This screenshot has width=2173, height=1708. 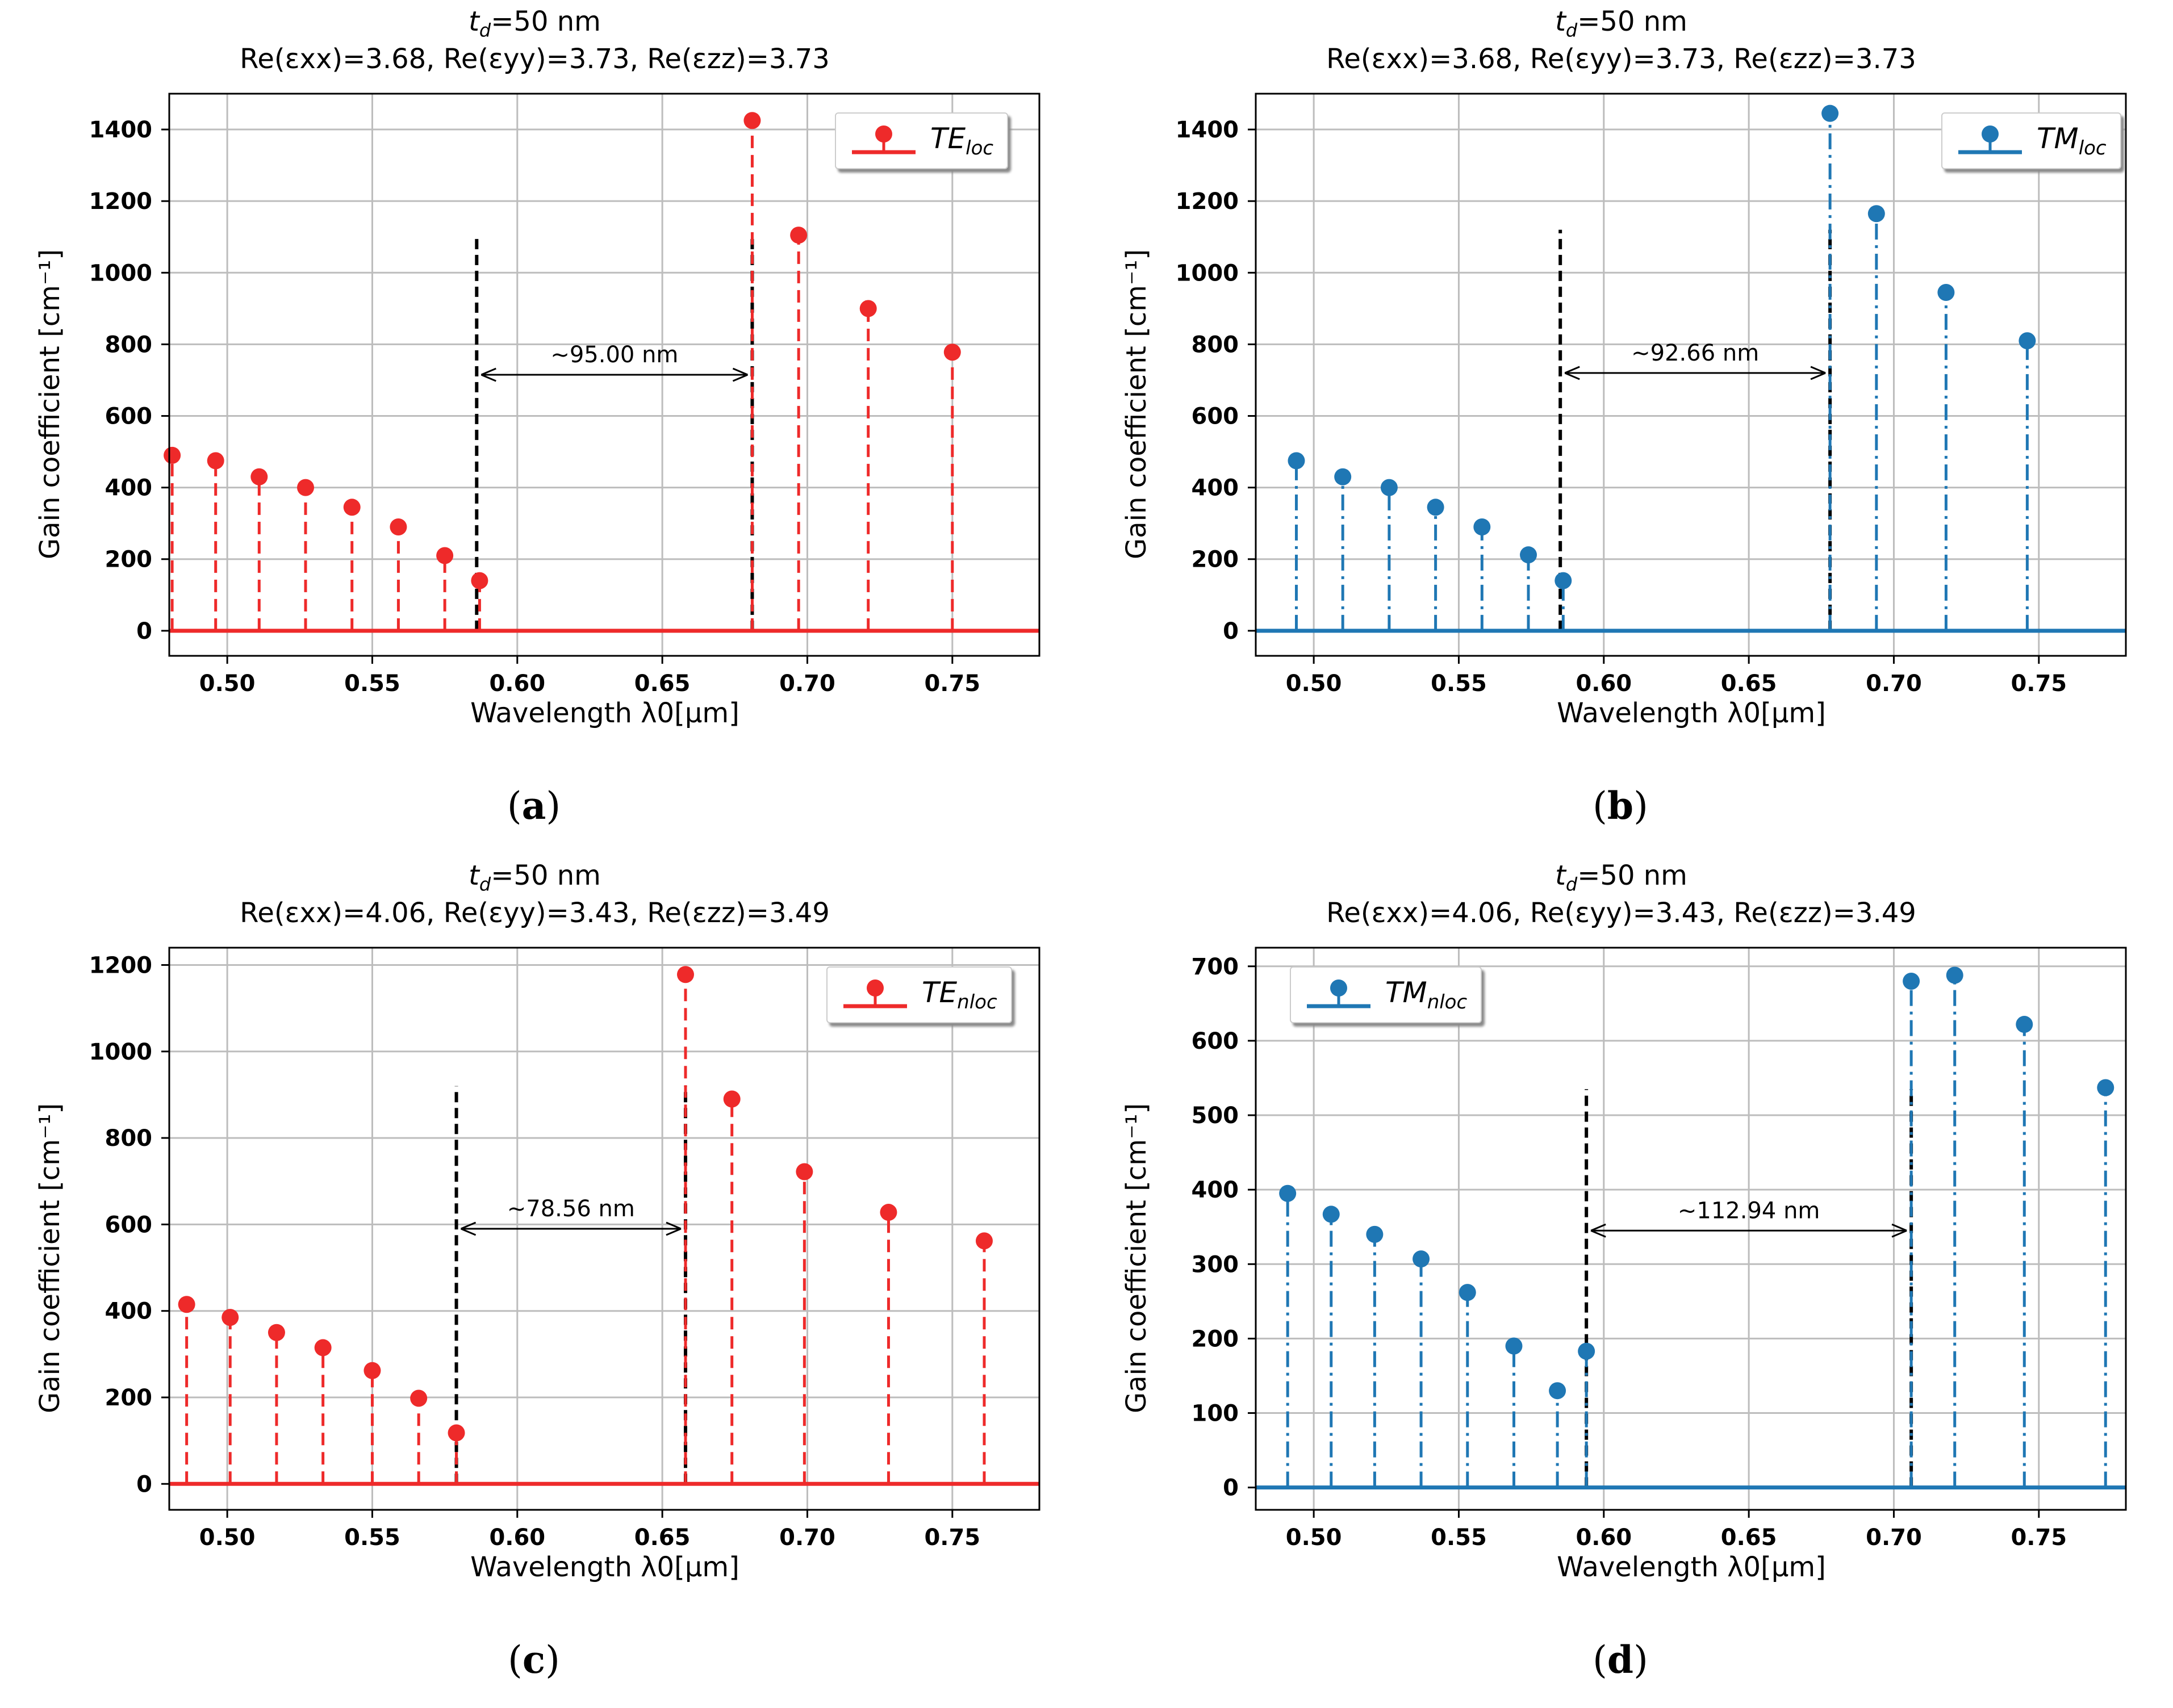 I want to click on legend-label: TEnloc, so click(x=959, y=995).